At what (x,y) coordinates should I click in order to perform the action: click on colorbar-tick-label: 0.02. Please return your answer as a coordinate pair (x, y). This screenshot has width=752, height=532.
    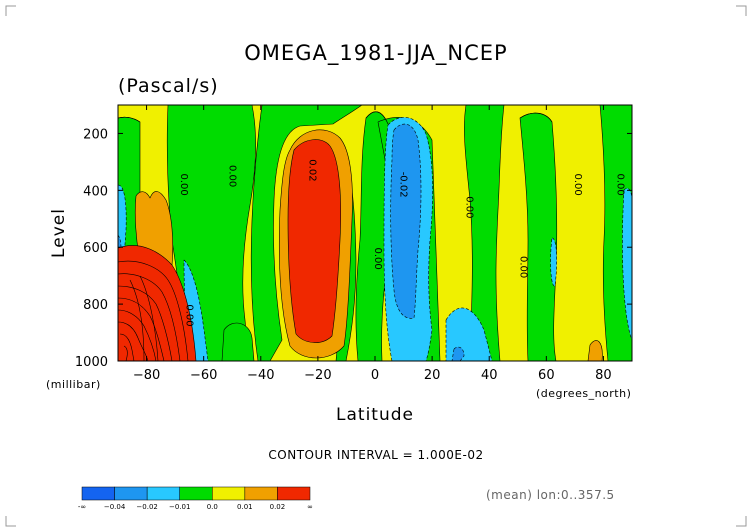
    Looking at the image, I should click on (278, 507).